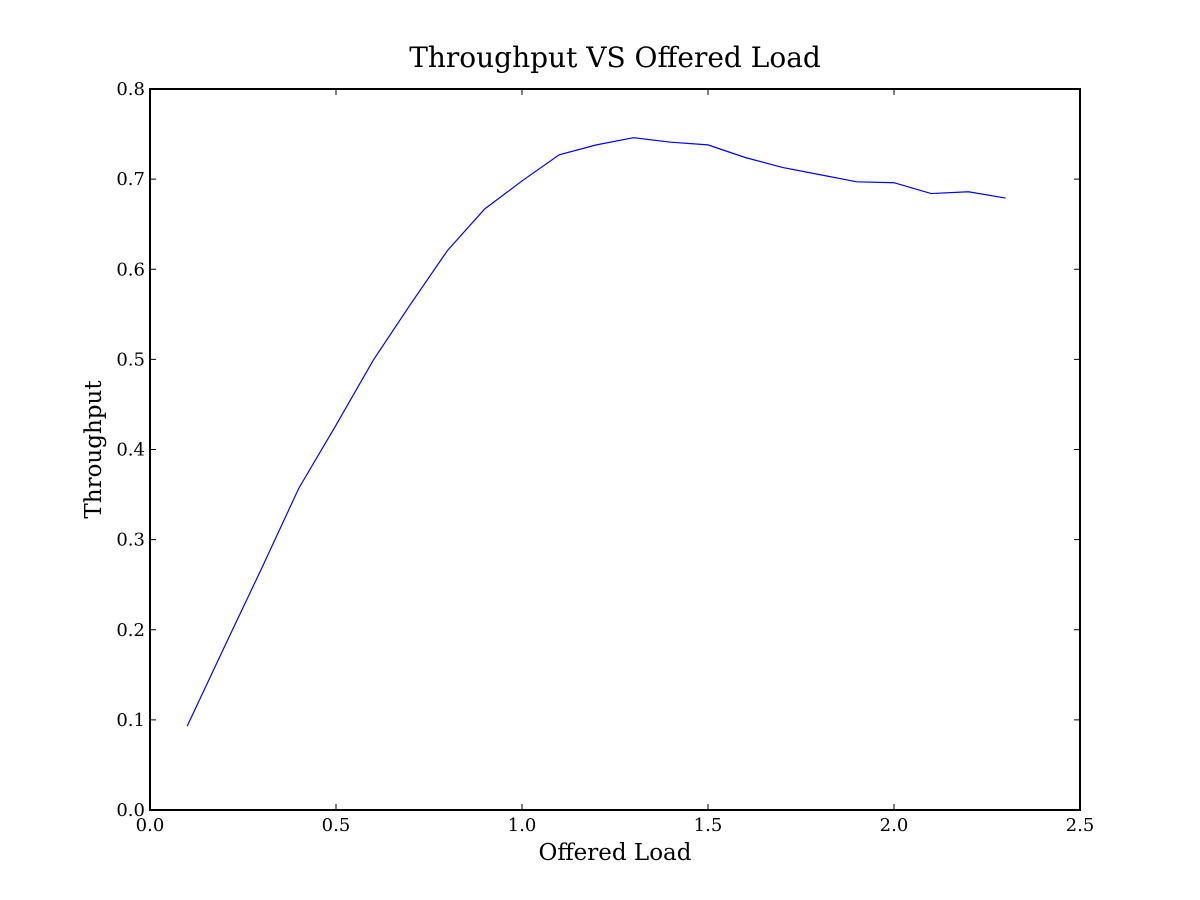 Image resolution: width=1200 pixels, height=900 pixels. I want to click on x-tick-label: 2.0, so click(894, 825).